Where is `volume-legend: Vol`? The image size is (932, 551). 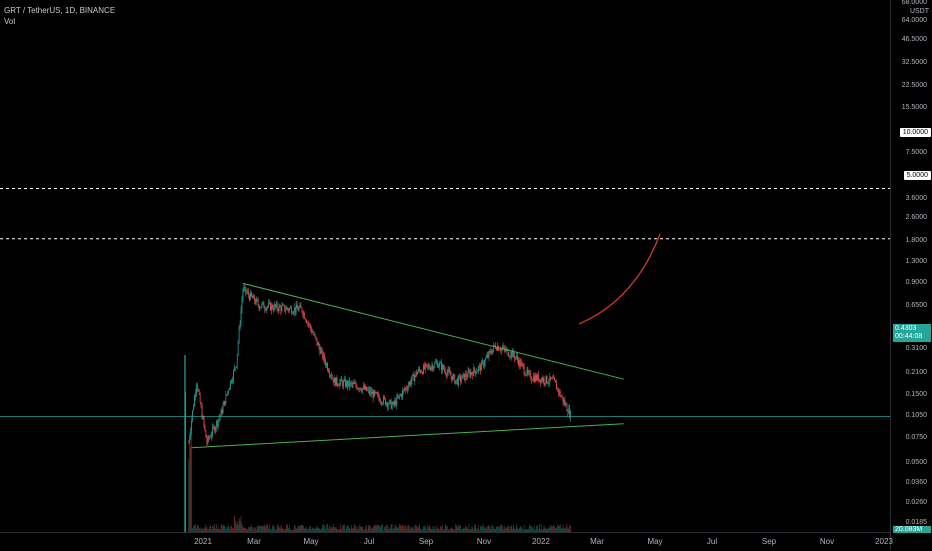 volume-legend: Vol is located at coordinates (10, 21).